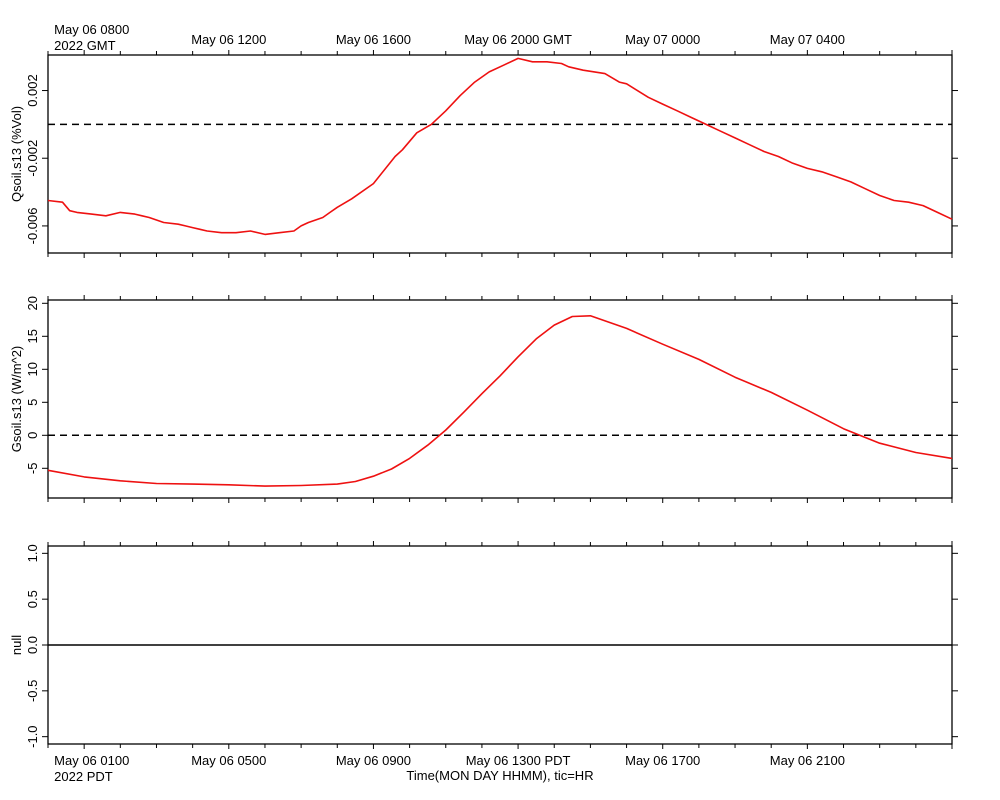 The height and width of the screenshot is (800, 1000). What do you see at coordinates (32, 158) in the screenshot?
I see `y-tick-label: -0.002` at bounding box center [32, 158].